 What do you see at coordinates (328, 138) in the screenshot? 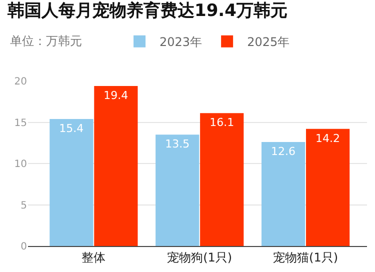
I see `data-label: 14.2` at bounding box center [328, 138].